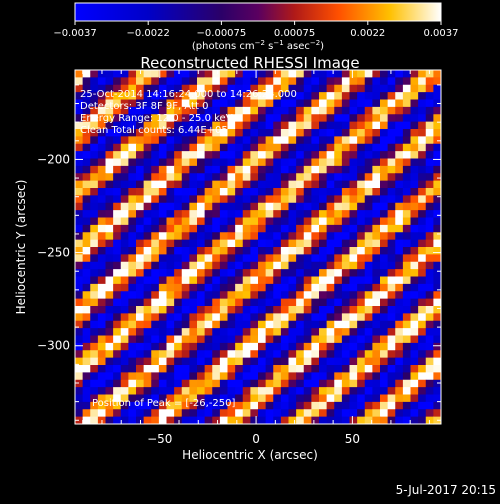  What do you see at coordinates (249, 63) in the screenshot?
I see `chart-title: Reconstructed RHESSI Image` at bounding box center [249, 63].